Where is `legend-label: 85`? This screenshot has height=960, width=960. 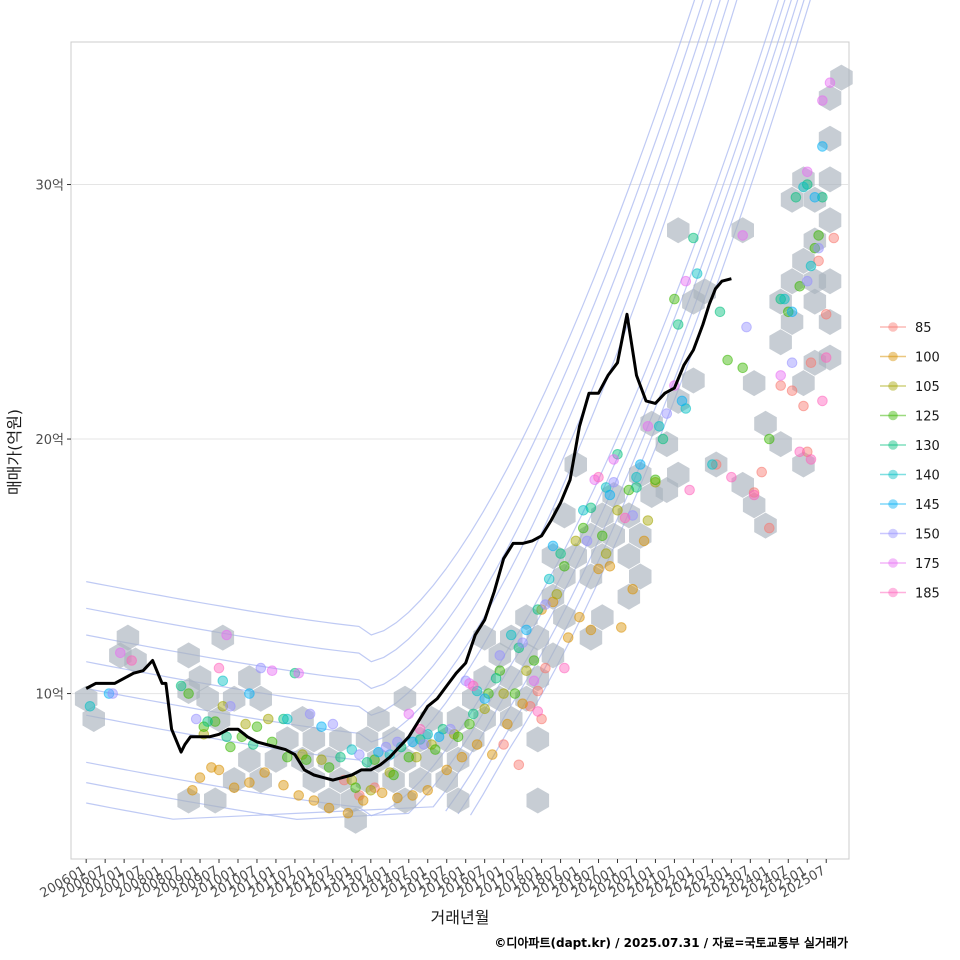
legend-label: 85 is located at coordinates (923, 328).